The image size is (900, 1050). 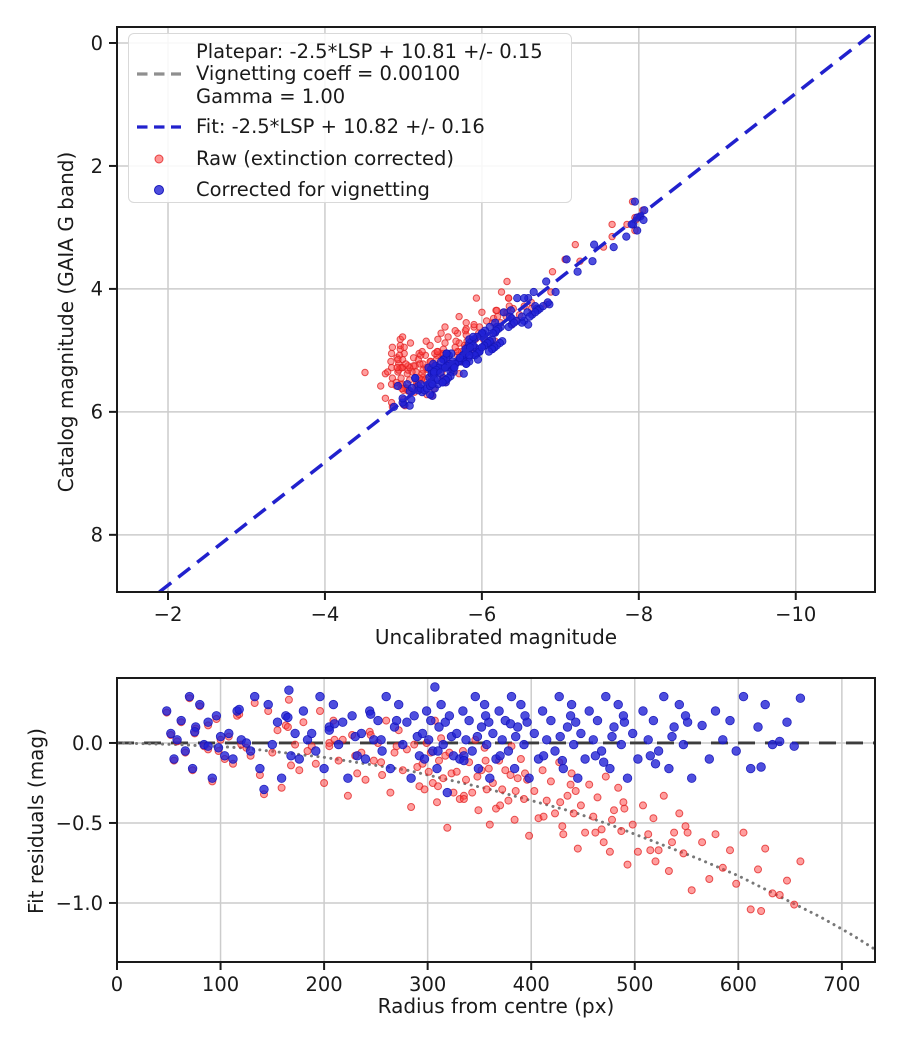 I want to click on x-tick-label: 0, so click(x=117, y=984).